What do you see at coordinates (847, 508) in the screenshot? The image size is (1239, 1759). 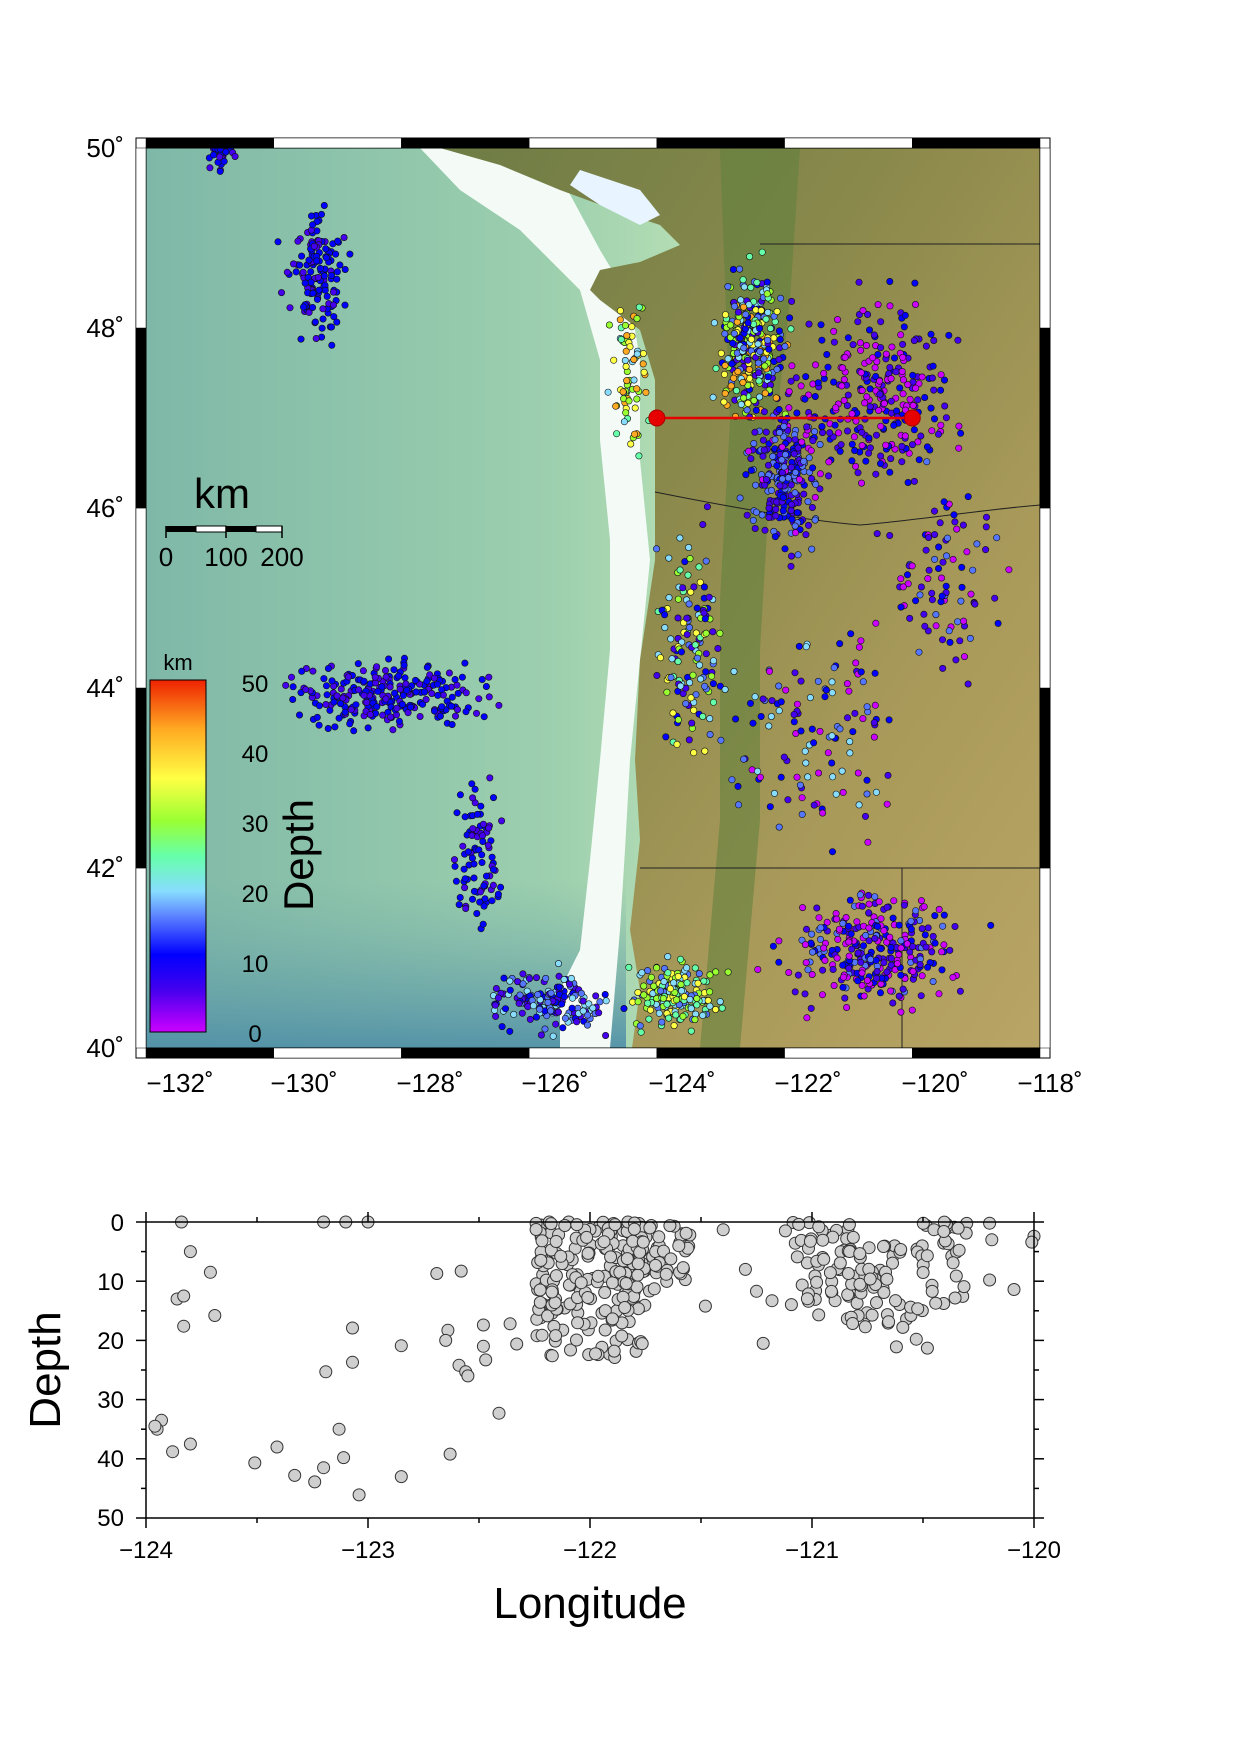 I see `state-border-wa-or` at bounding box center [847, 508].